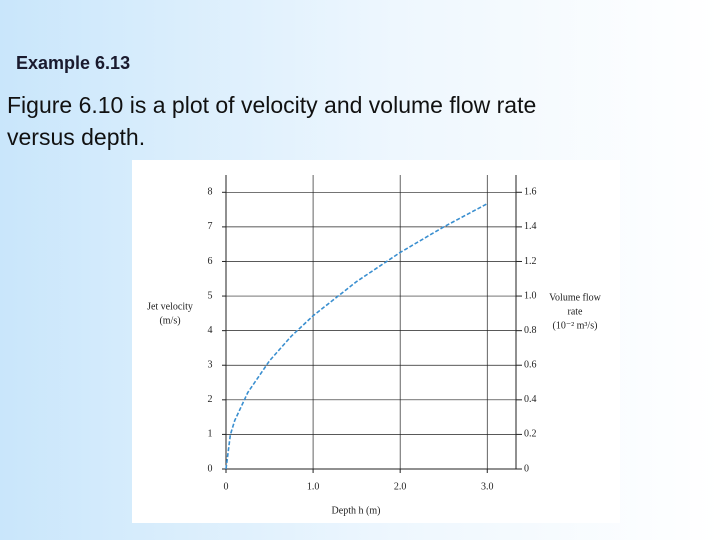 The height and width of the screenshot is (540, 720). I want to click on x-tick-label: 2.0, so click(400, 486).